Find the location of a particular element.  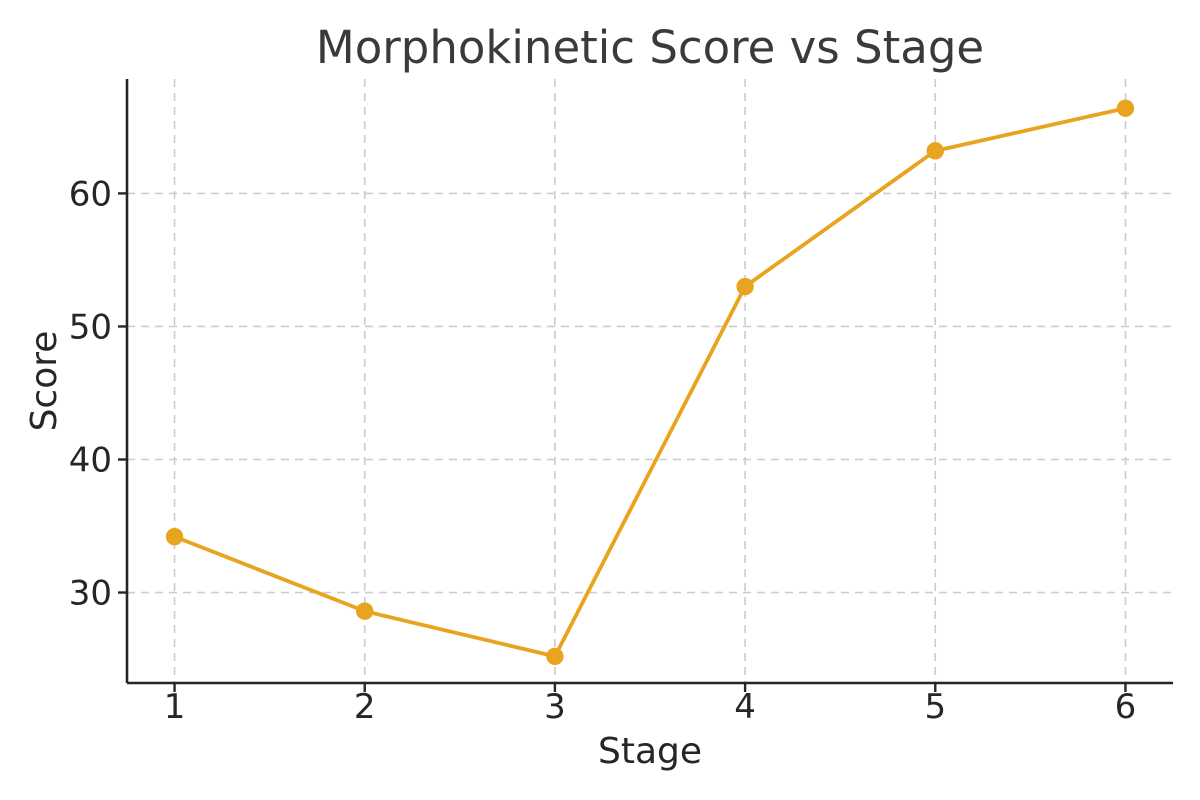

x-tick-label: 5 is located at coordinates (935, 707).